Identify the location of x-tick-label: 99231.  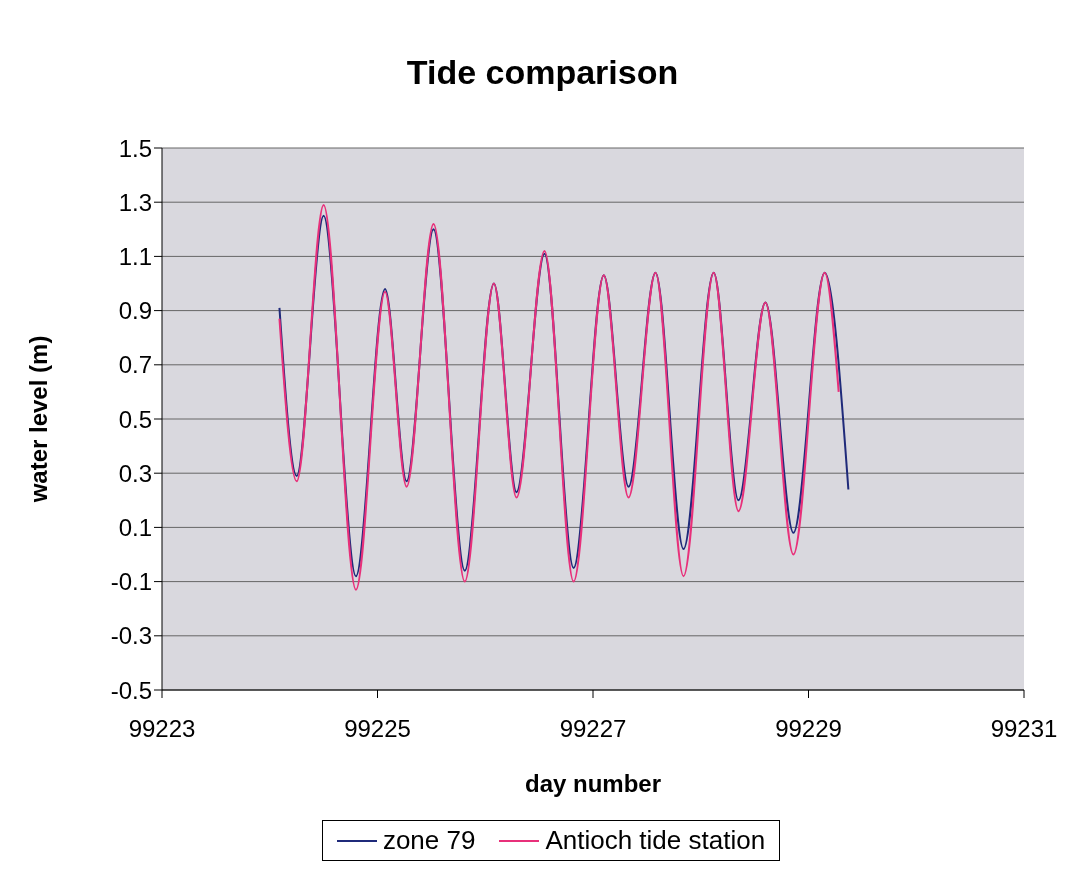
(1024, 729).